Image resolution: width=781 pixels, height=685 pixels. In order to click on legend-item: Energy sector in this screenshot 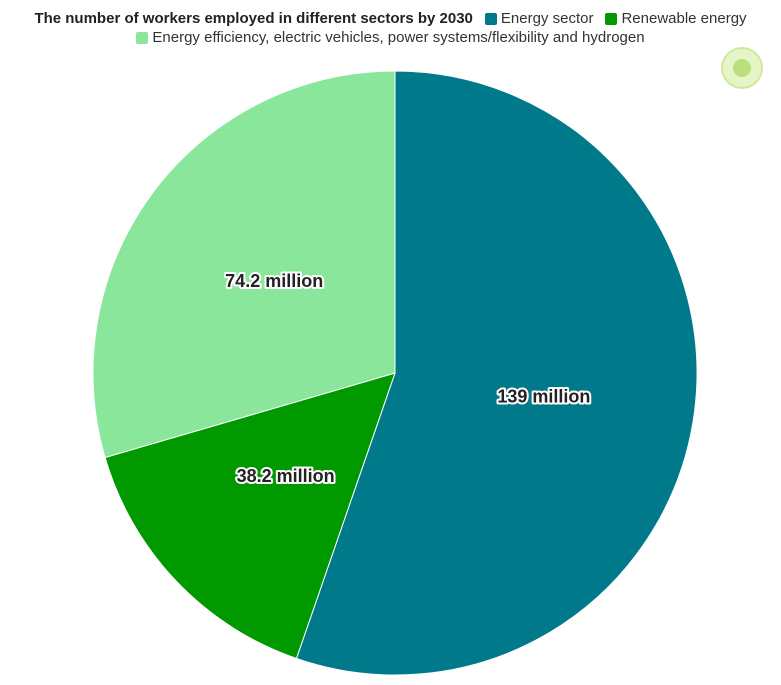, I will do `click(539, 18)`.